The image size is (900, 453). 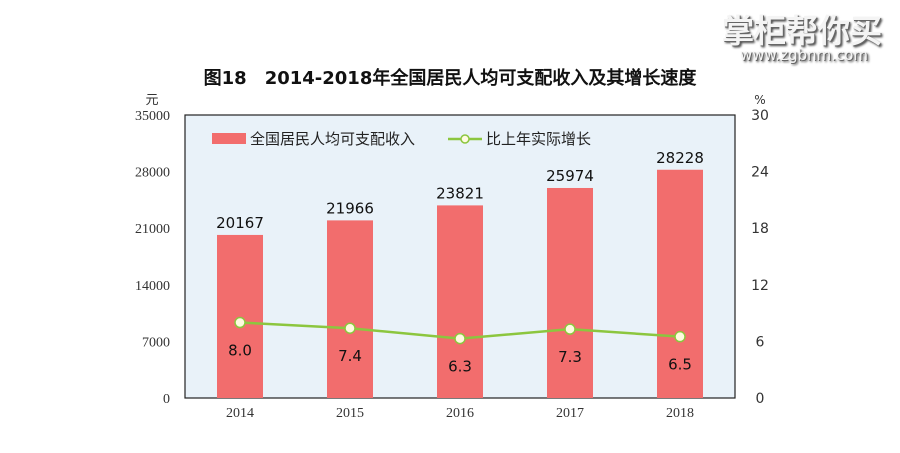 I want to click on x-tick-label: 2017, so click(x=570, y=413).